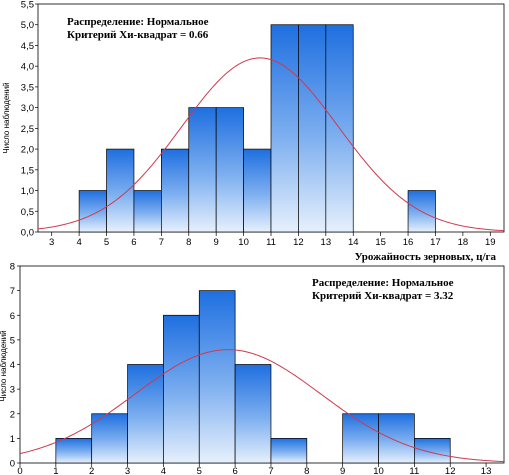  I want to click on chart-1-x-tick-label: 18, so click(463, 242).